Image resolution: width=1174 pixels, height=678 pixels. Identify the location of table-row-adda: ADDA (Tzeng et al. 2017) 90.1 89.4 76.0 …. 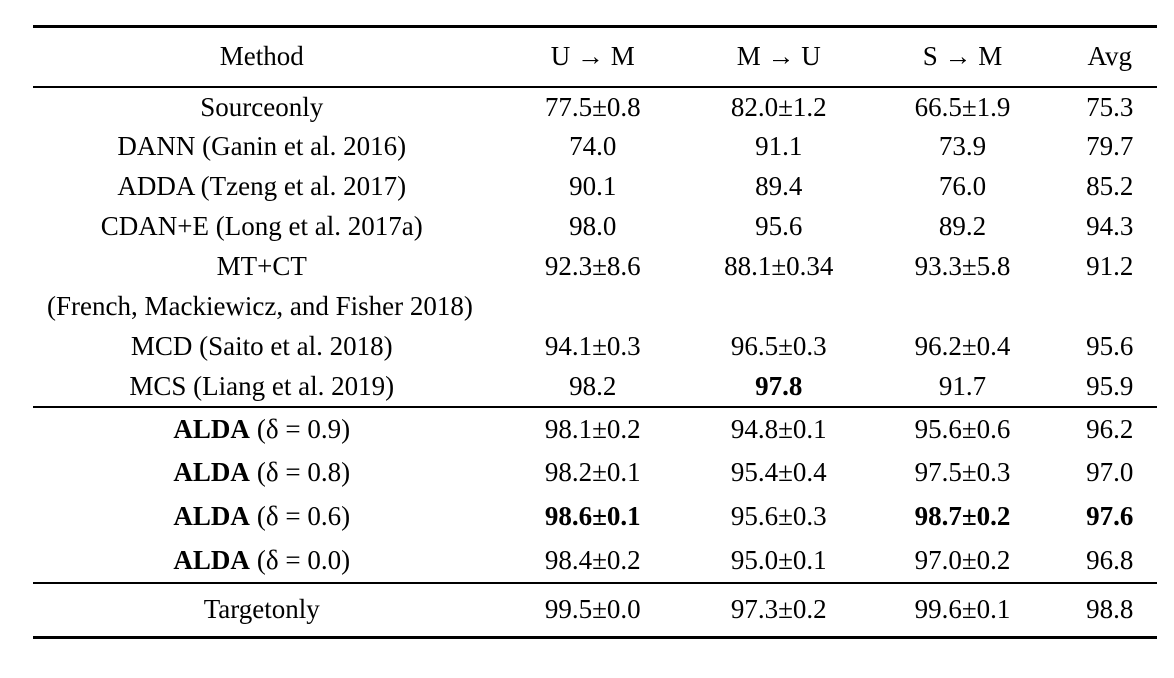
(595, 187).